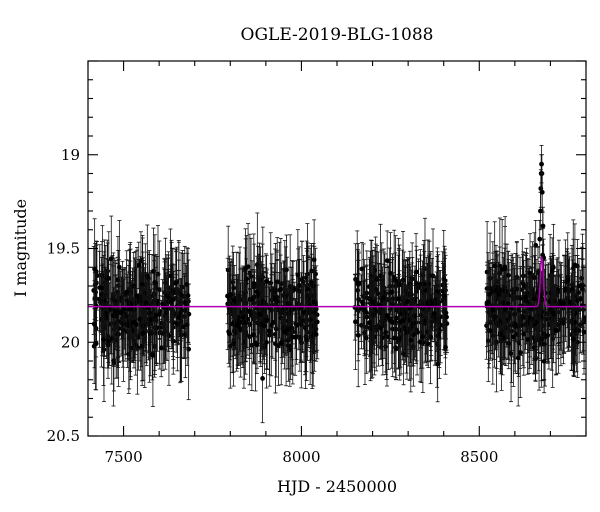 The width and height of the screenshot is (600, 512). I want to click on y-axis-label: I magnitude, so click(20, 248).